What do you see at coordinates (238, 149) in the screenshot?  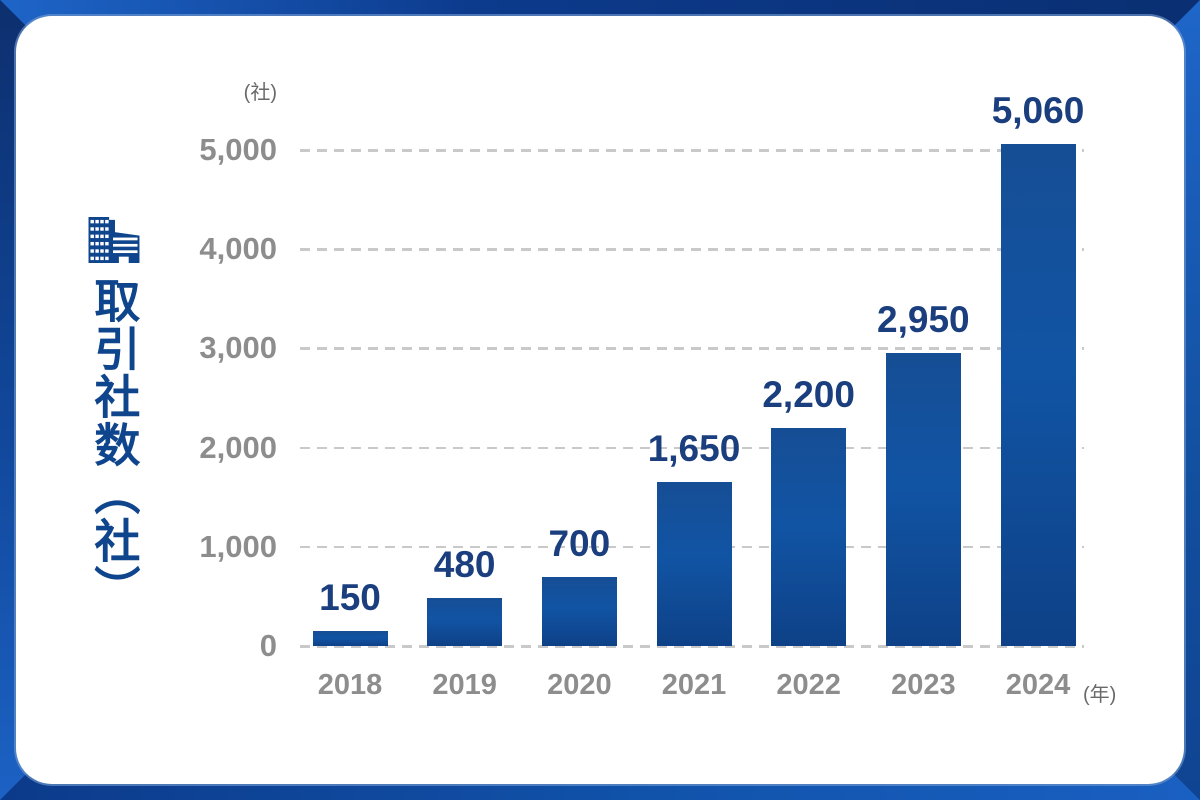 I see `y-tick-label: 5,000` at bounding box center [238, 149].